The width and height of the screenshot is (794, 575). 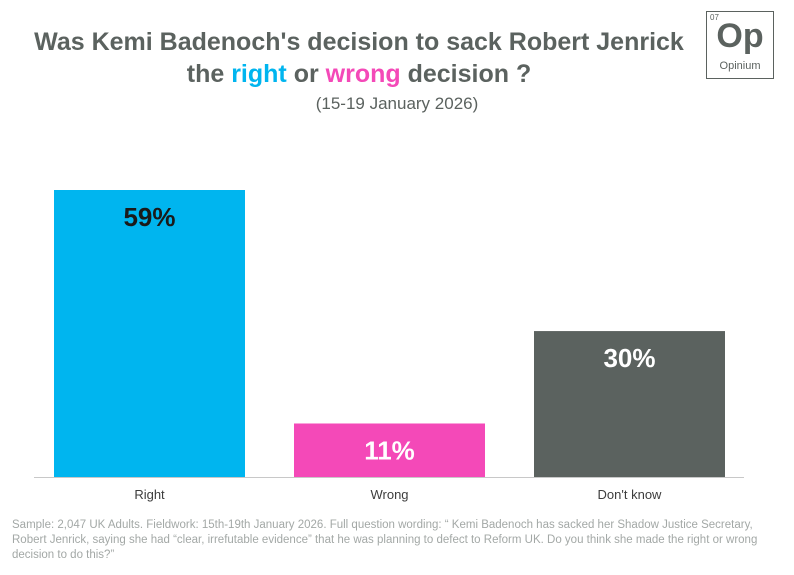 I want to click on title-wrong-word: wrong, so click(x=363, y=74).